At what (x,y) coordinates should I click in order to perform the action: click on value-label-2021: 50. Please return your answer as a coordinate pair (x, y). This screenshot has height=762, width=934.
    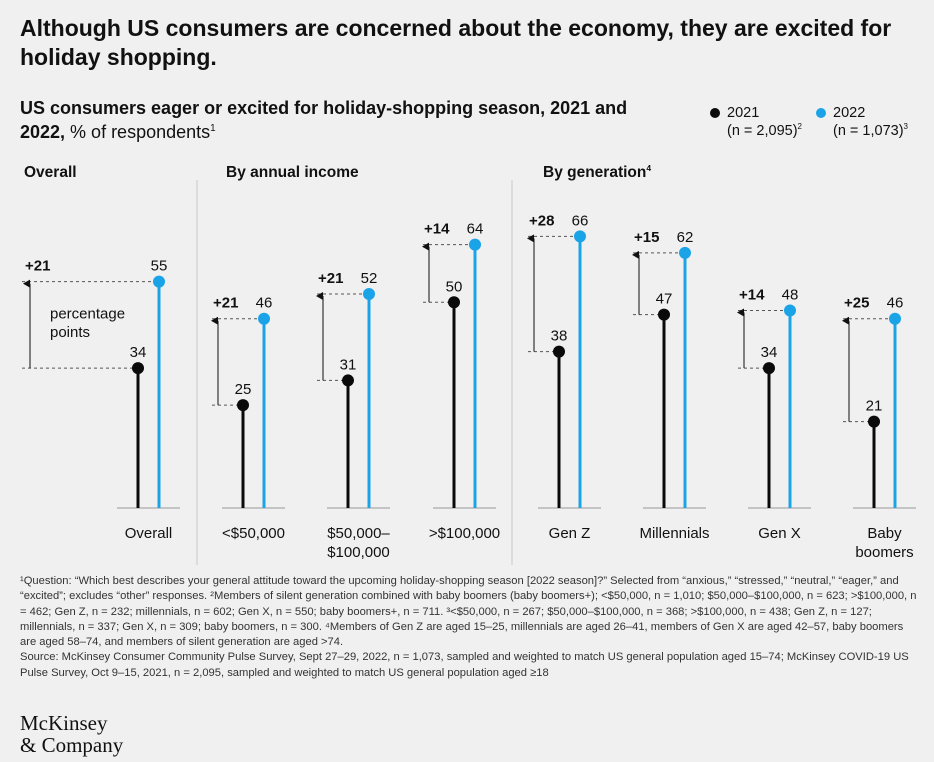
    Looking at the image, I should click on (454, 286).